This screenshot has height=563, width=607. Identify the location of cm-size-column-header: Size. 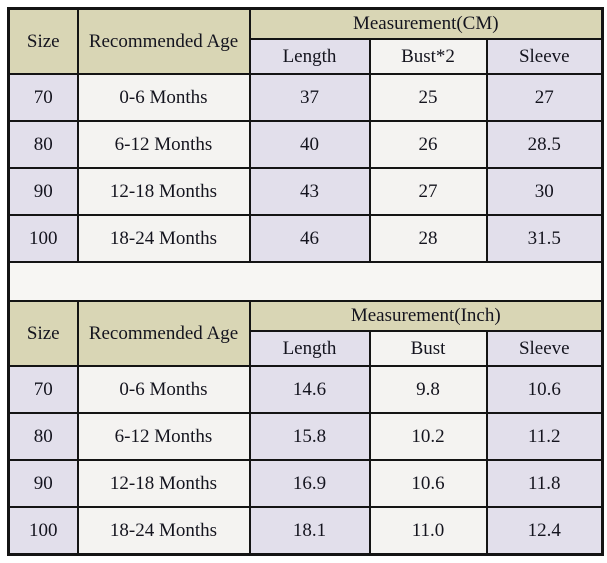
(43, 41).